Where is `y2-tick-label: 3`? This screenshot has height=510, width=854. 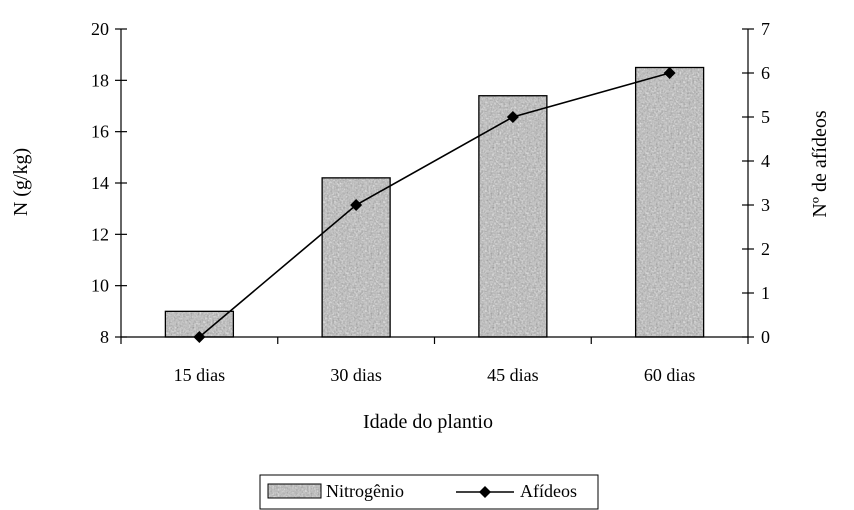
y2-tick-label: 3 is located at coordinates (765, 205).